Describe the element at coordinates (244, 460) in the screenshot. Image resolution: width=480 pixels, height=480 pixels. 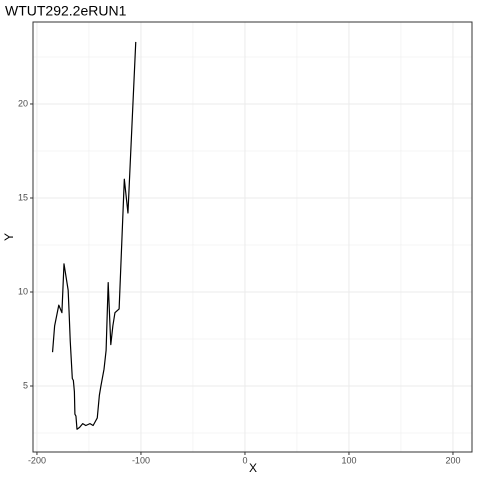
I see `x-tick-label: 0` at that location.